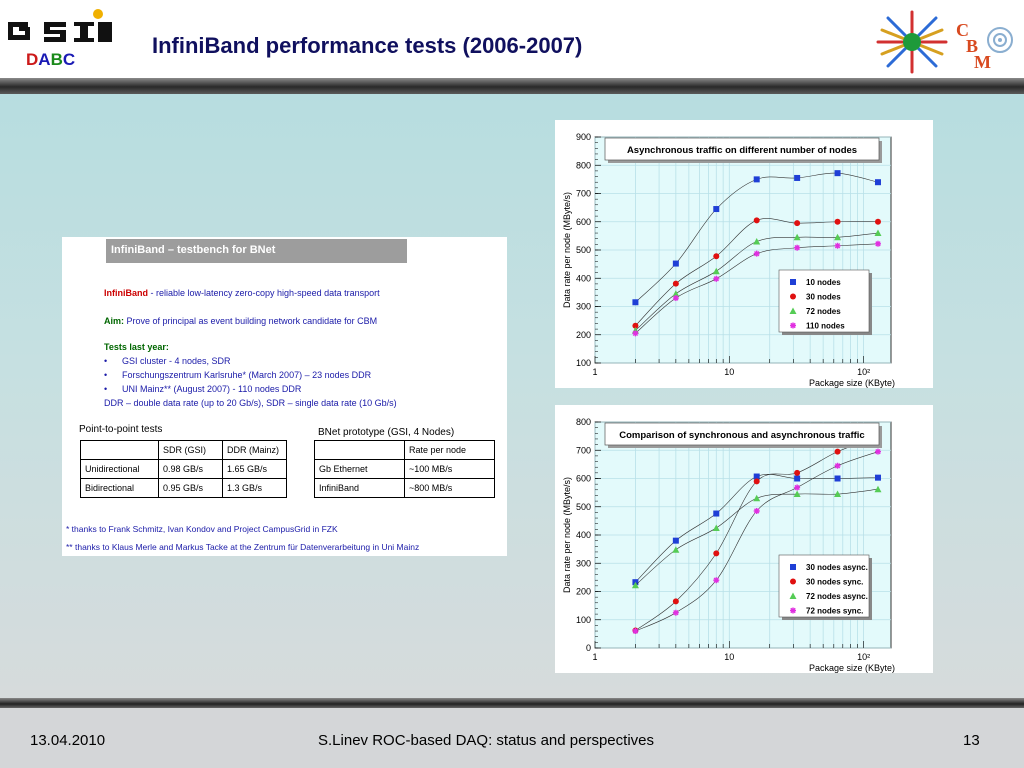 The image size is (1024, 768). I want to click on table-row: SDR (GSI) DDR (Mainz), so click(183, 450).